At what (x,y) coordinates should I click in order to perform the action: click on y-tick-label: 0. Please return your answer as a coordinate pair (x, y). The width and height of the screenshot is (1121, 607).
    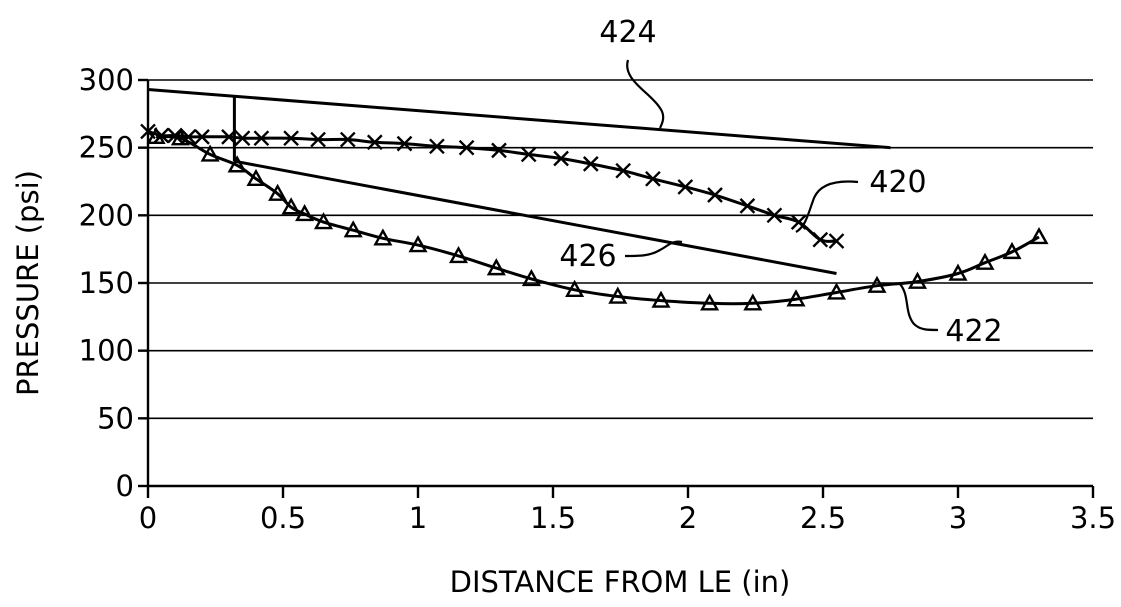
    Looking at the image, I should click on (125, 486).